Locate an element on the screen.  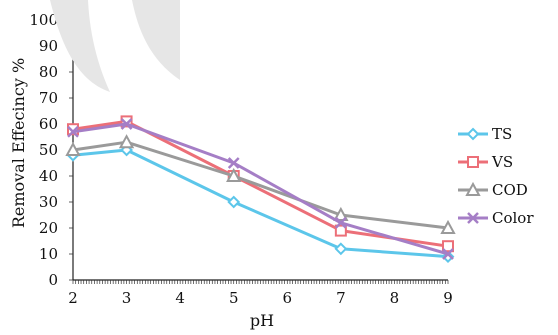
legend-marker-cod is located at coordinates (473, 188).